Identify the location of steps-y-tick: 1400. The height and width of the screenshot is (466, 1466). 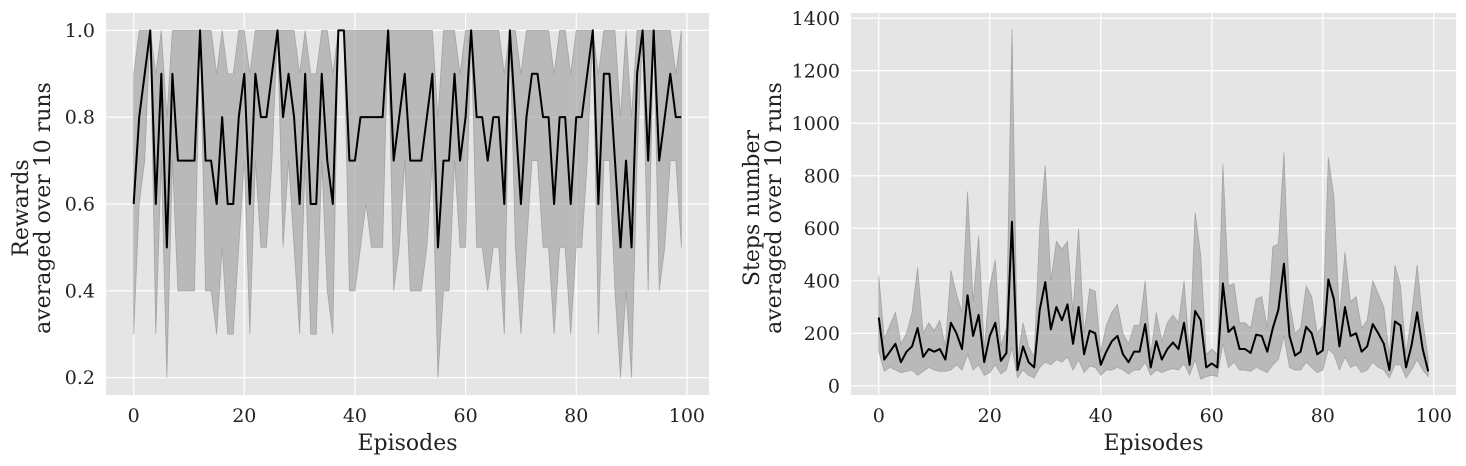
(816, 19).